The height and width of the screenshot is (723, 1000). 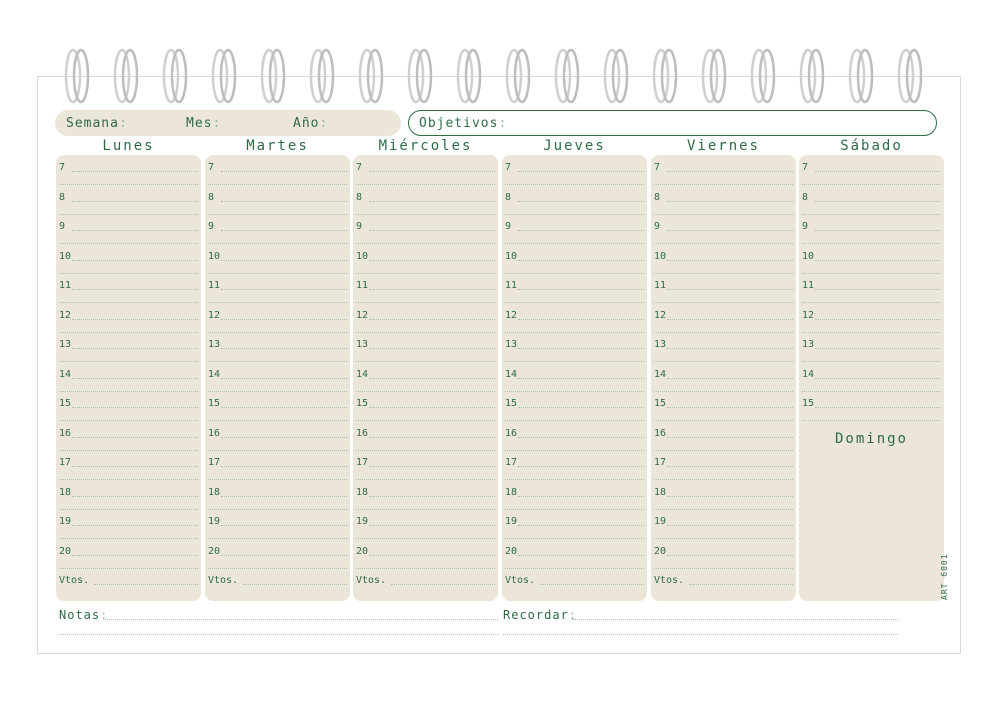 I want to click on remember-field: Recordar:, so click(x=540, y=615).